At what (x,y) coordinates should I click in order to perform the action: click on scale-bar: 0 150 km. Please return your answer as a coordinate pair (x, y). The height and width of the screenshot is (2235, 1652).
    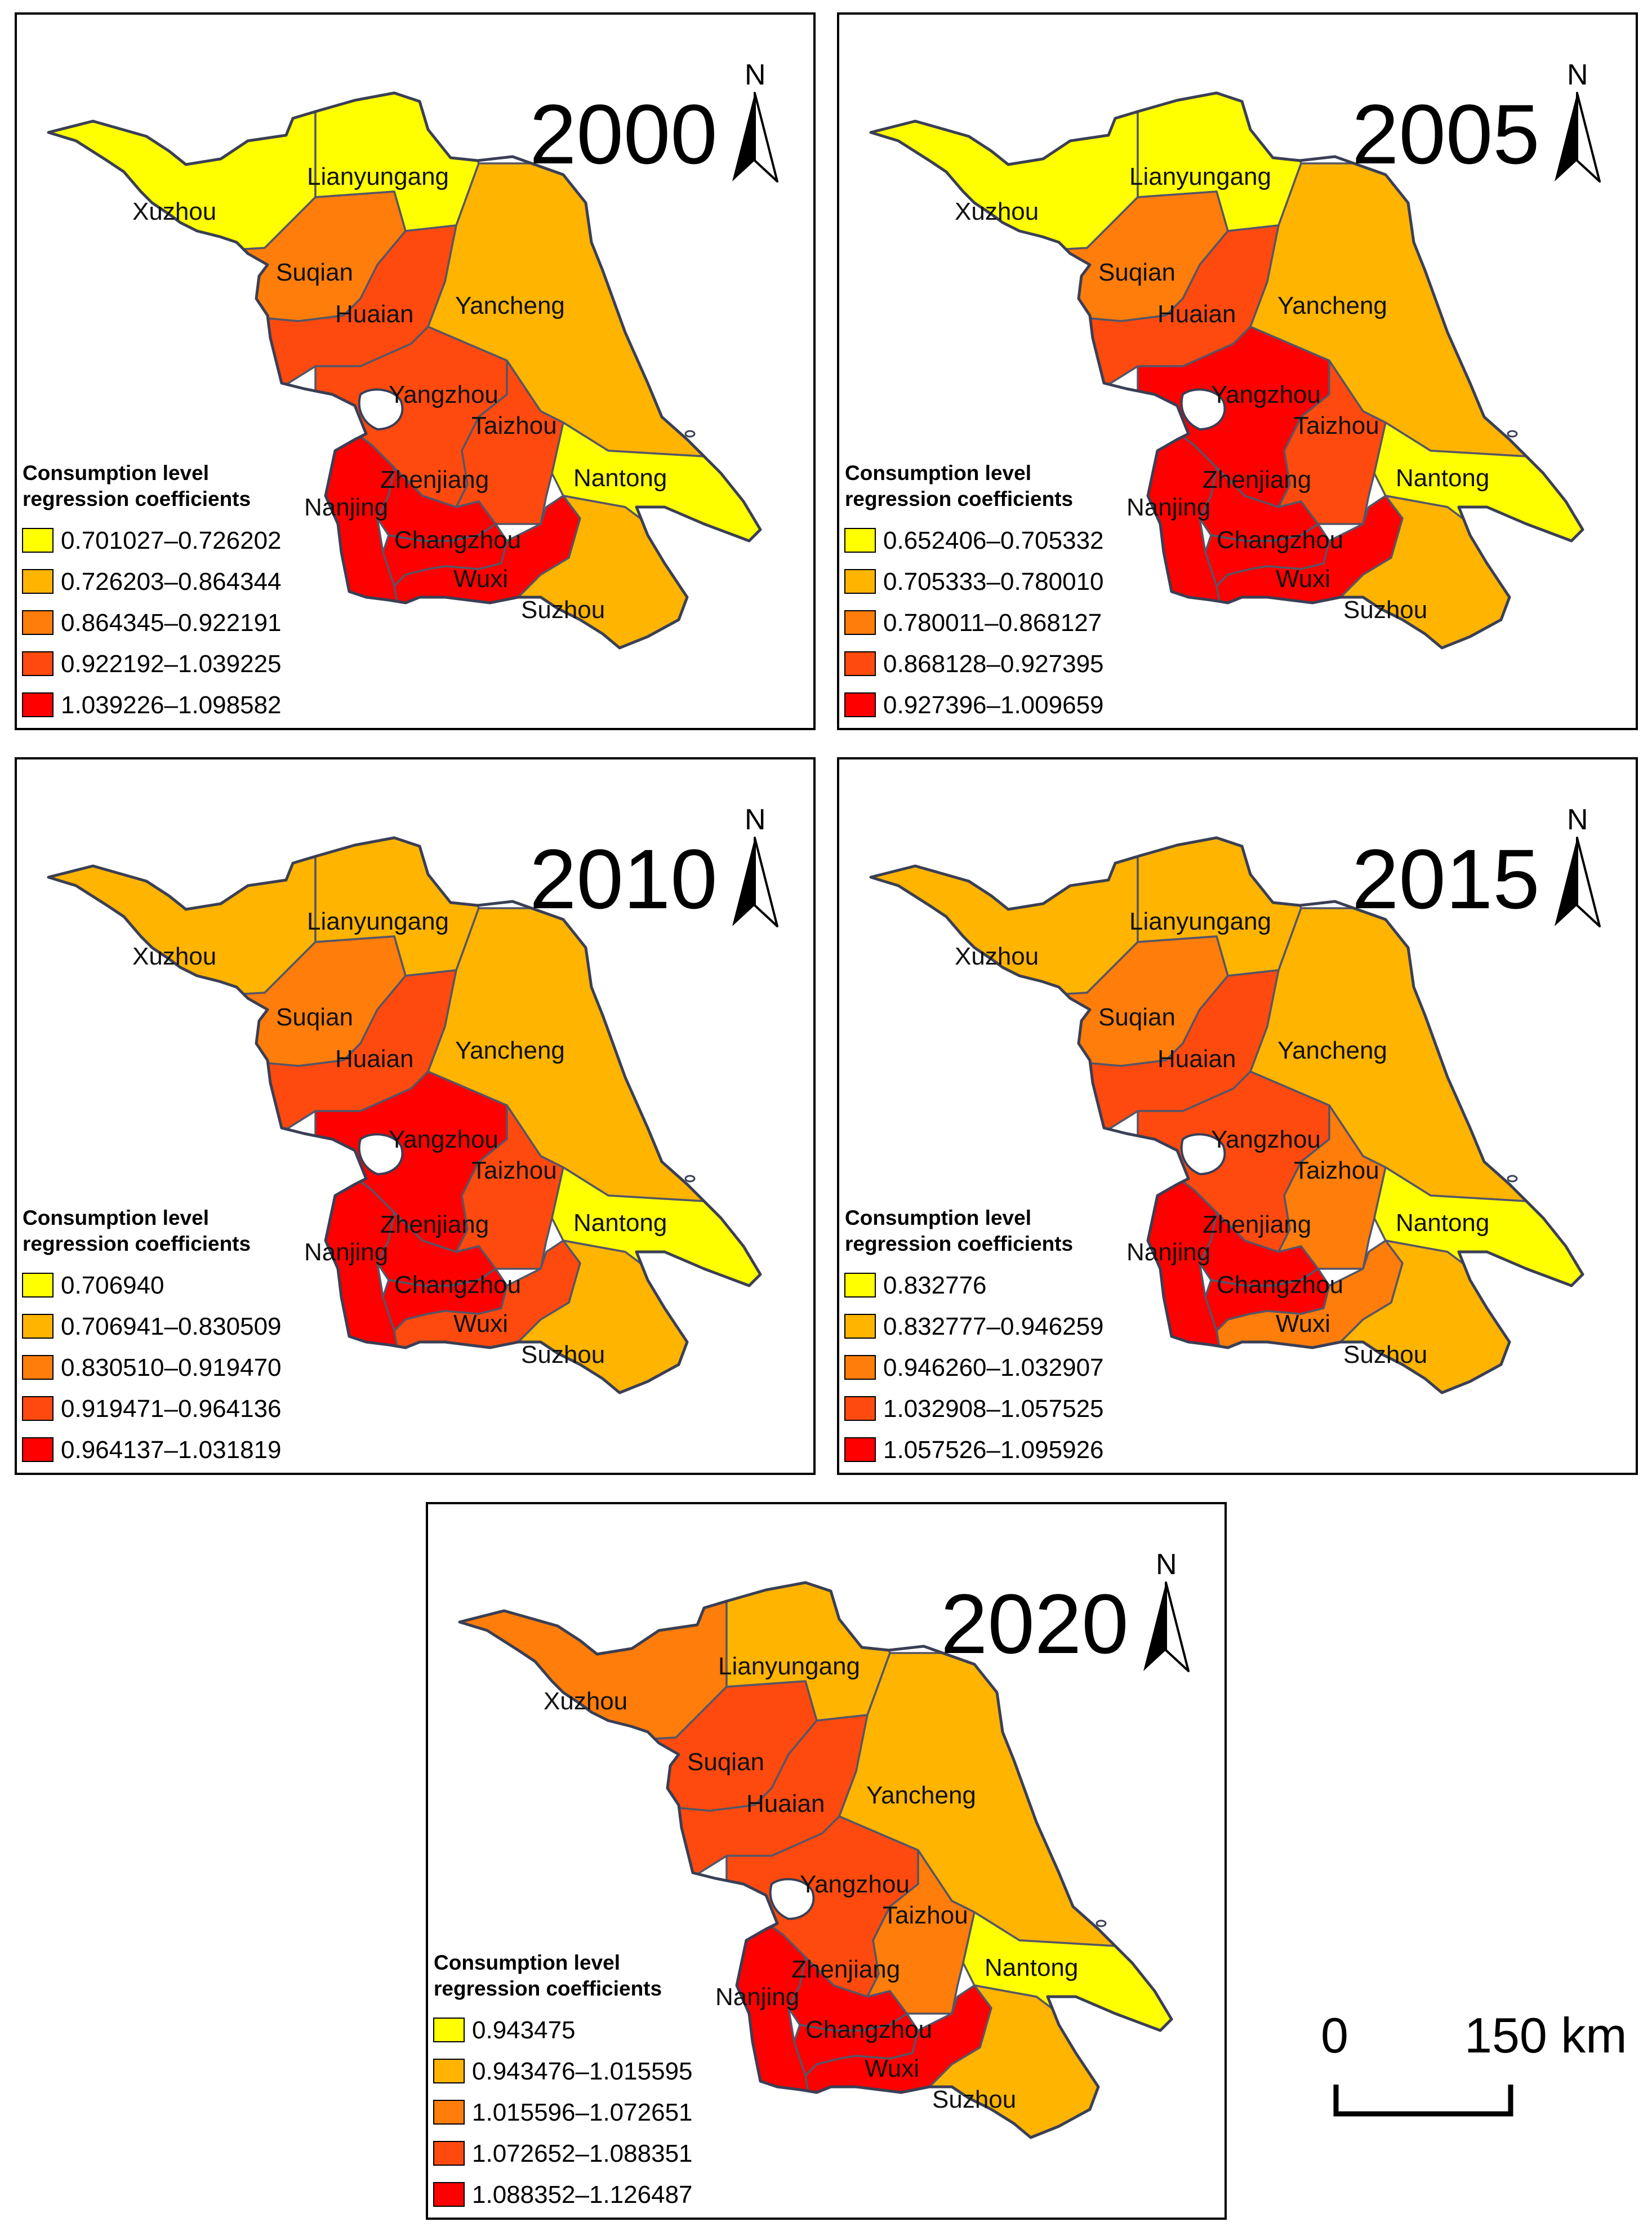
    Looking at the image, I should click on (1474, 2062).